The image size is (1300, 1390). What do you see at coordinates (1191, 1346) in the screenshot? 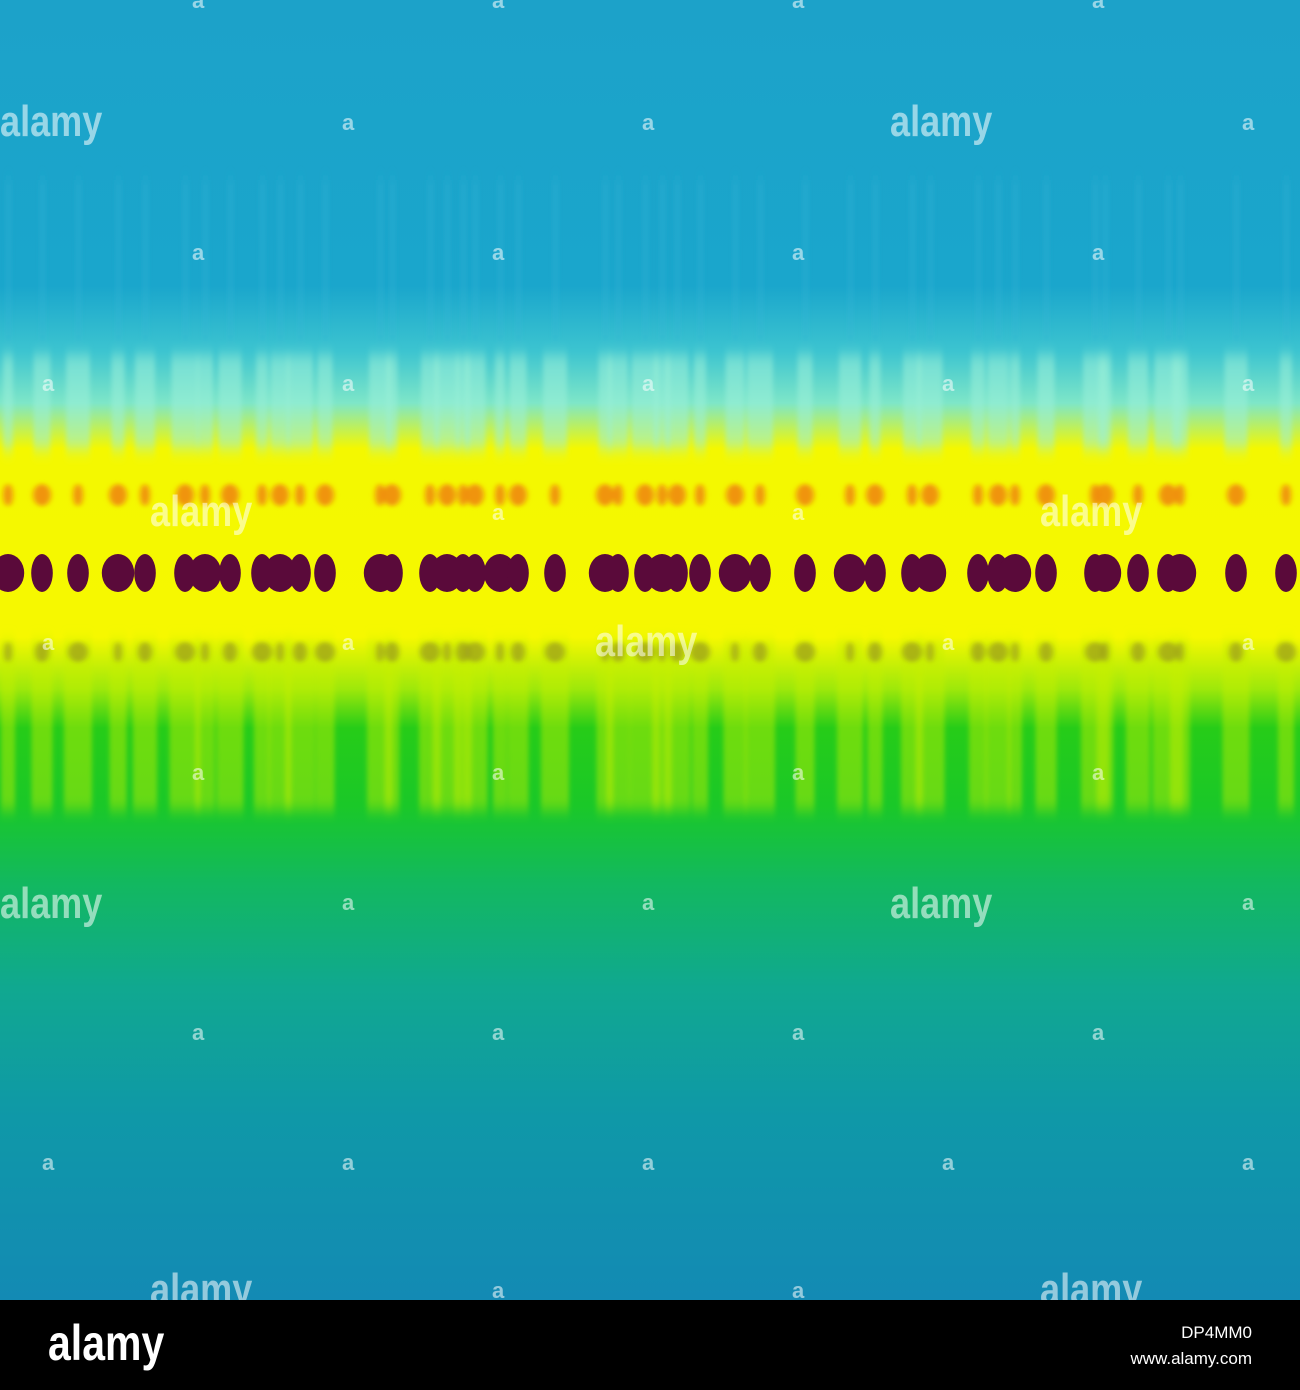
I see `footer-meta: DP4MM0 www.alamy.com` at bounding box center [1191, 1346].